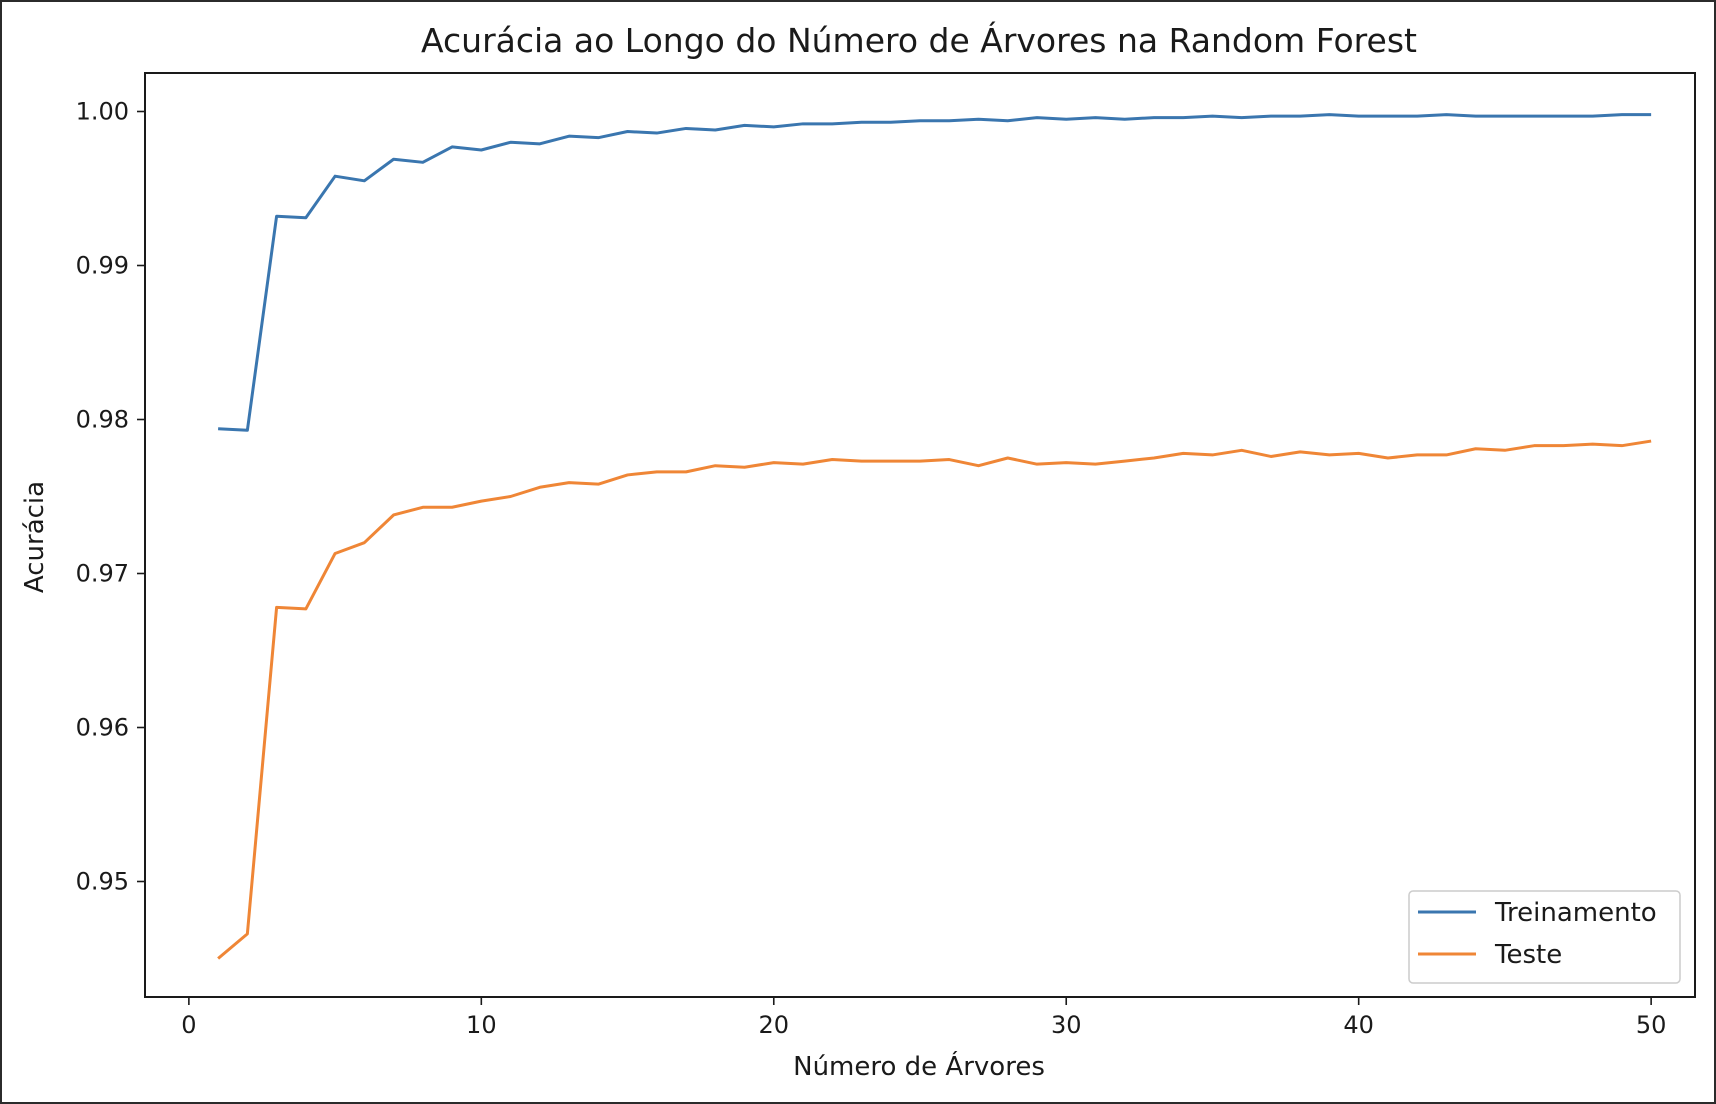 This screenshot has height=1104, width=1716. I want to click on legend: Treinamento Teste, so click(1544, 937).